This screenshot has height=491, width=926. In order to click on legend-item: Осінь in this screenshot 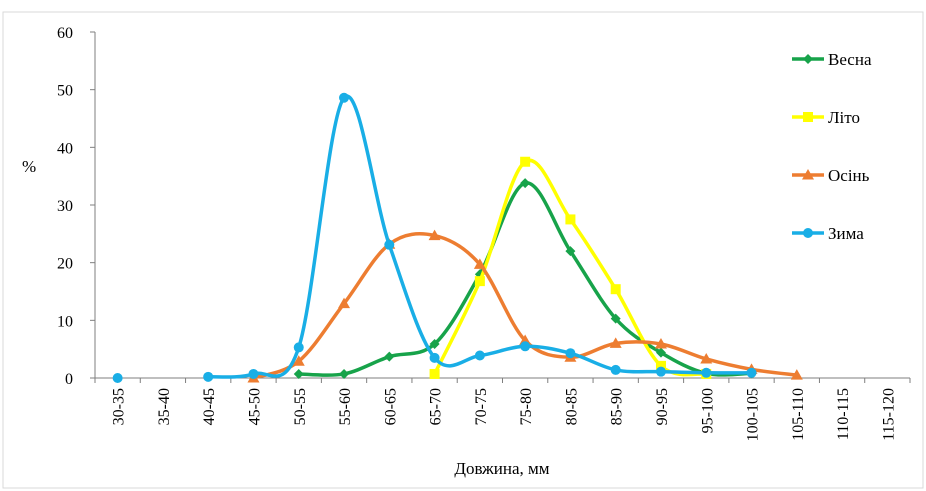, I will do `click(831, 175)`.